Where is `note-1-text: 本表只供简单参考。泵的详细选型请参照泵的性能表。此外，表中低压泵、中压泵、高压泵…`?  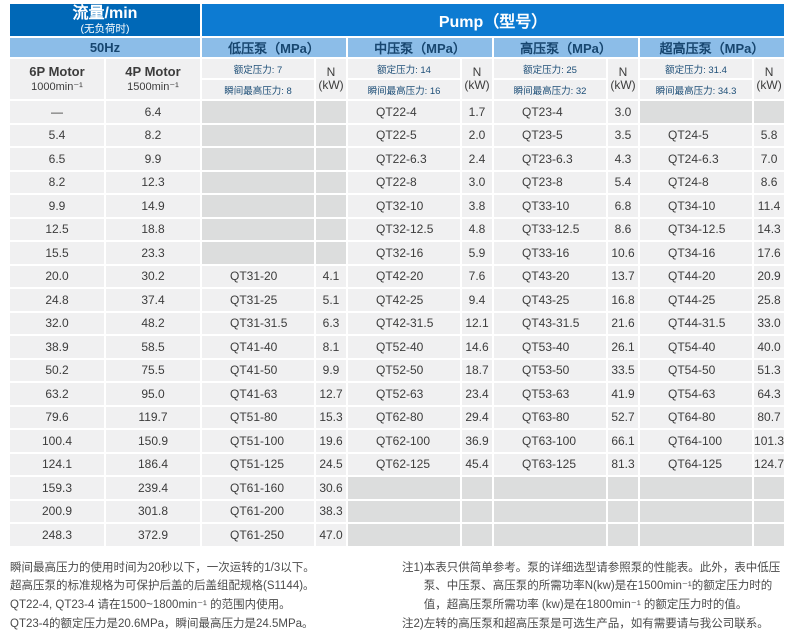 note-1-text: 本表只供简单参考。泵的详细选型请参照泵的性能表。此外，表中低压泵、中压泵、高压泵… is located at coordinates (602, 586).